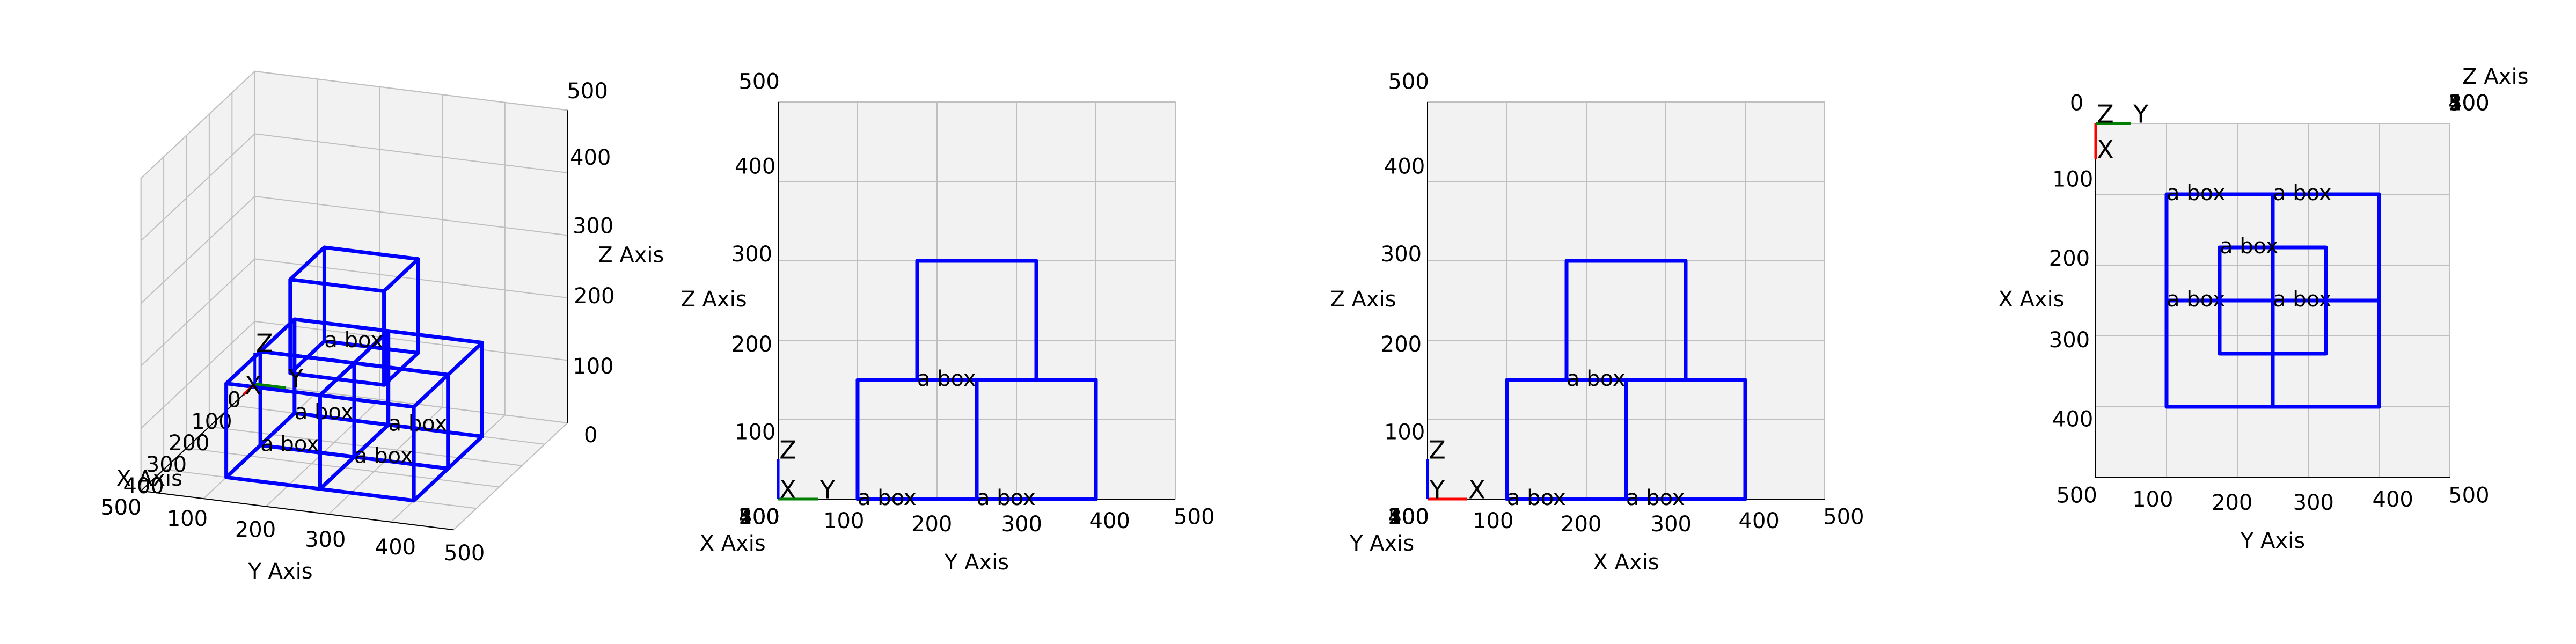  I want to click on axis-line, so click(197, 437).